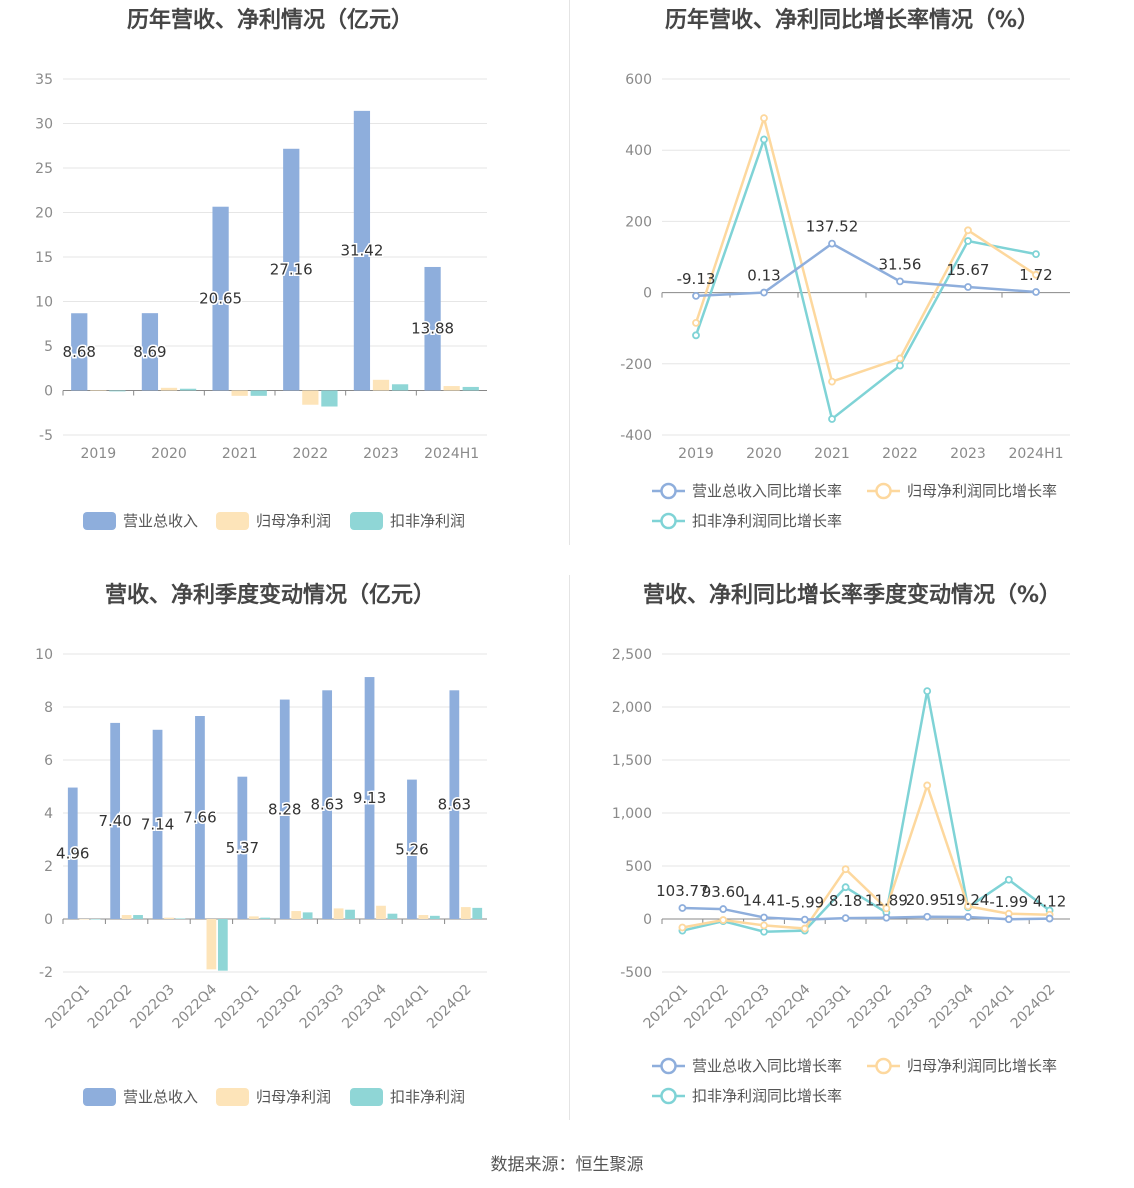  Describe the element at coordinates (427, 1097) in the screenshot. I see `legend-label: 扣非净利润` at that location.